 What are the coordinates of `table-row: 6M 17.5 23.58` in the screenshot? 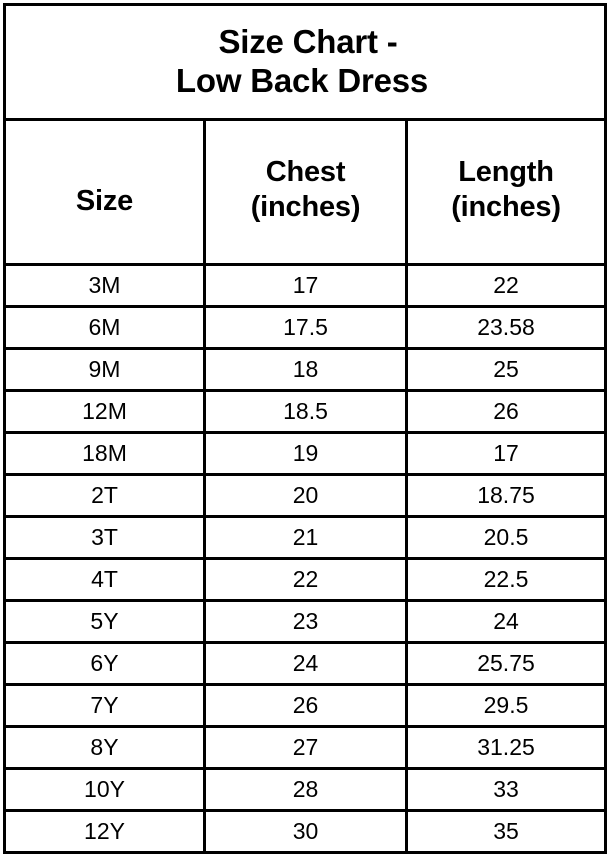 It's located at (305, 327).